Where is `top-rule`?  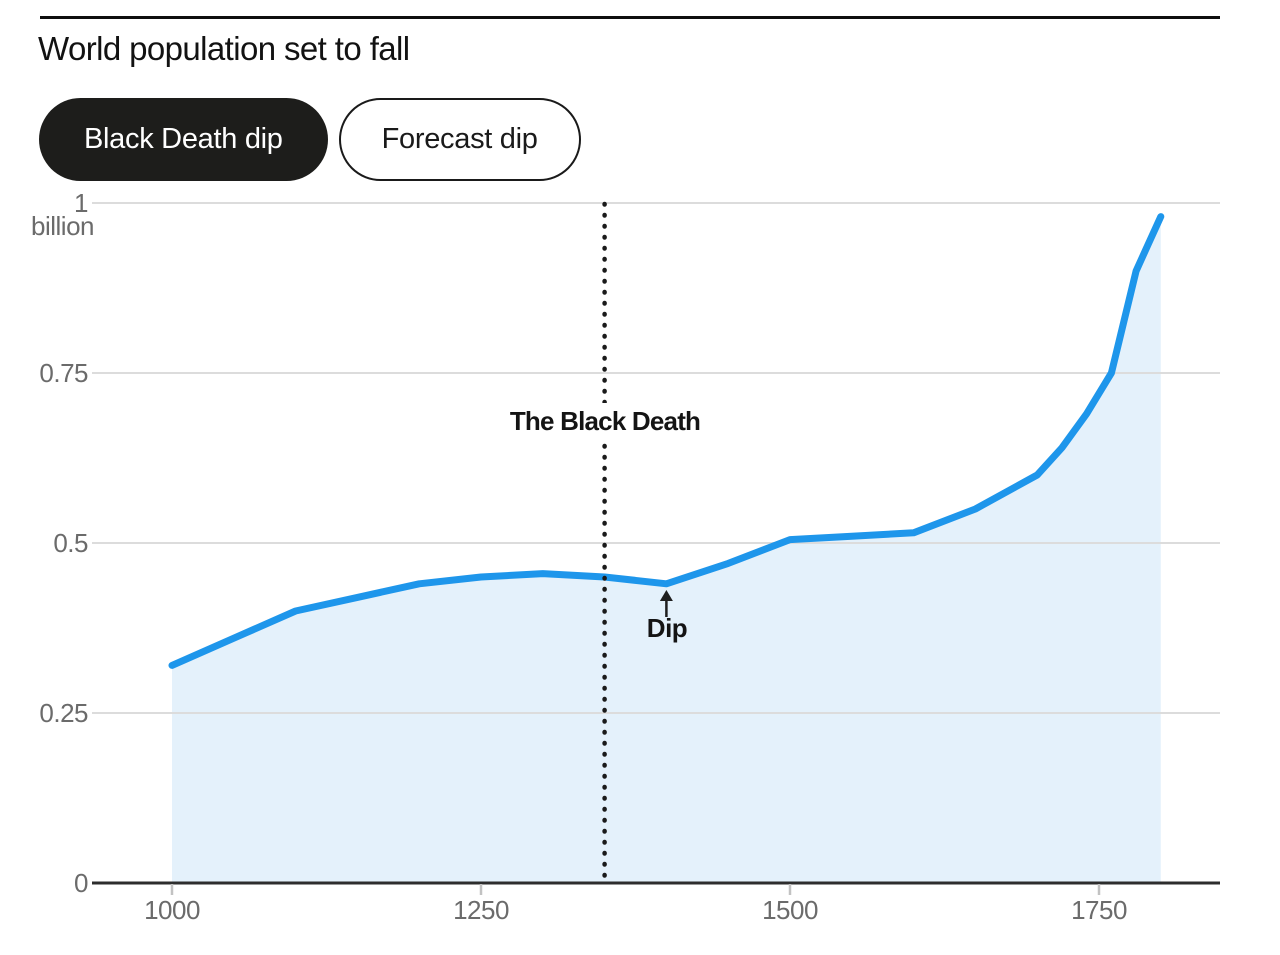 top-rule is located at coordinates (630, 17).